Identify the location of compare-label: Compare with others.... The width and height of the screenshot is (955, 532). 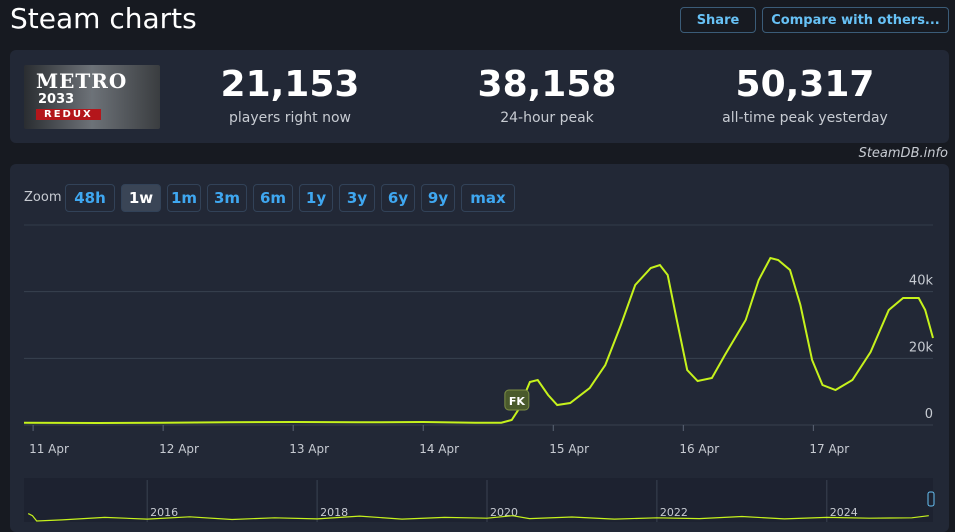
(855, 20).